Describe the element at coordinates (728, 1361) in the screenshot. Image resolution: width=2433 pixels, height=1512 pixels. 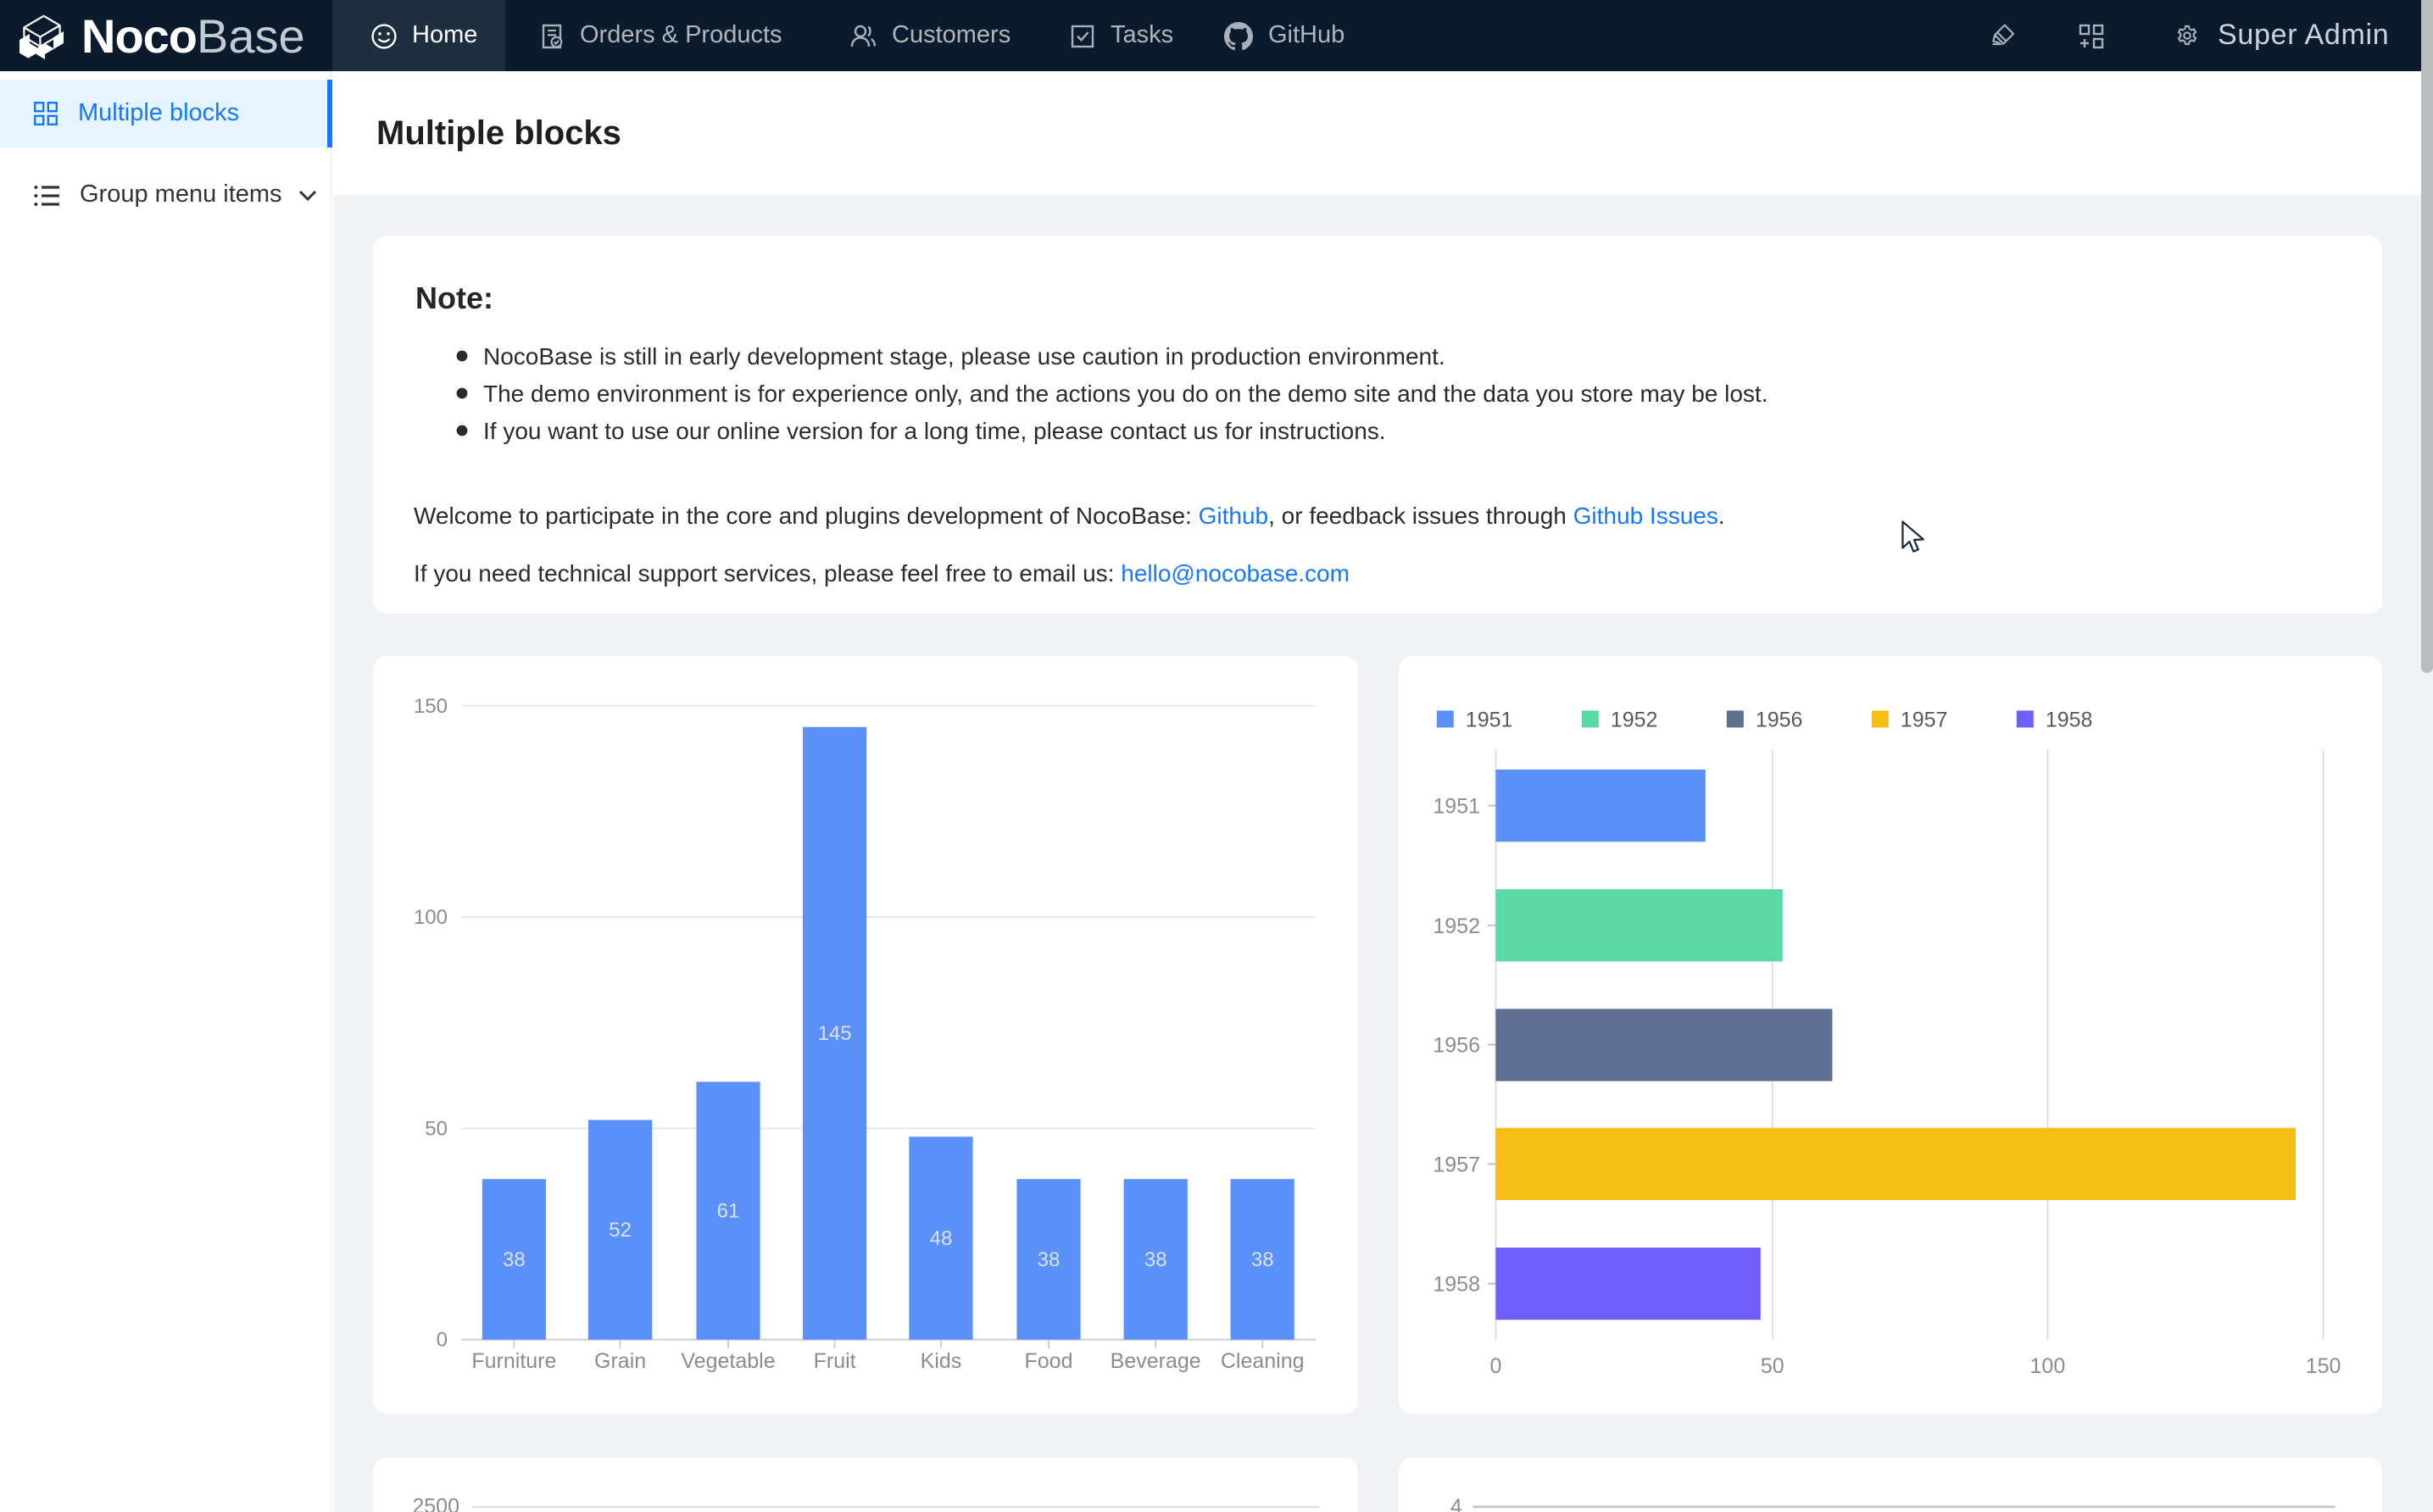
I see `svg-text: Vegetable` at that location.